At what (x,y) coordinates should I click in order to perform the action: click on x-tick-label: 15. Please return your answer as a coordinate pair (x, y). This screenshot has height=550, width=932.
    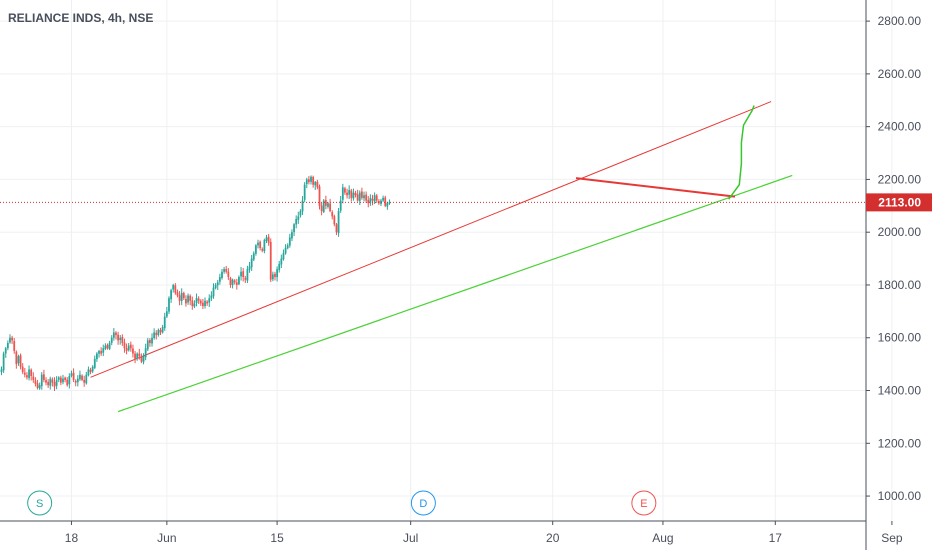
    Looking at the image, I should click on (277, 538).